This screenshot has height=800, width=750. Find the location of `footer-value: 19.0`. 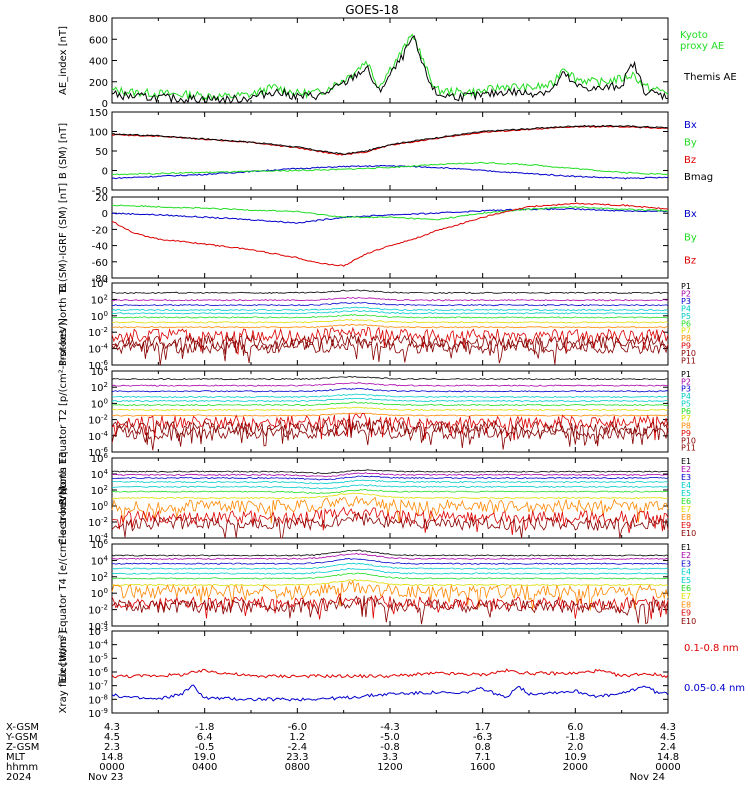

footer-value: 19.0 is located at coordinates (205, 757).